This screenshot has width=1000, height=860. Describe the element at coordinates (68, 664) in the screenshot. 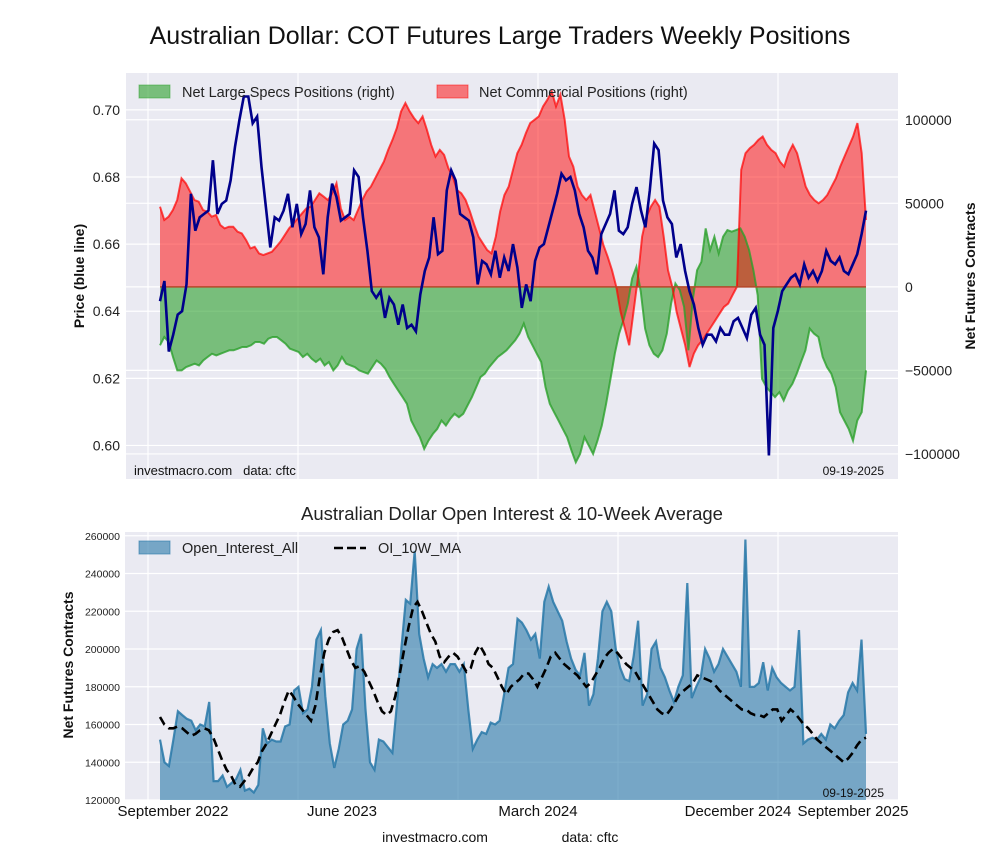

I see `open-interest-axis-label: Net Futures Contracts` at that location.